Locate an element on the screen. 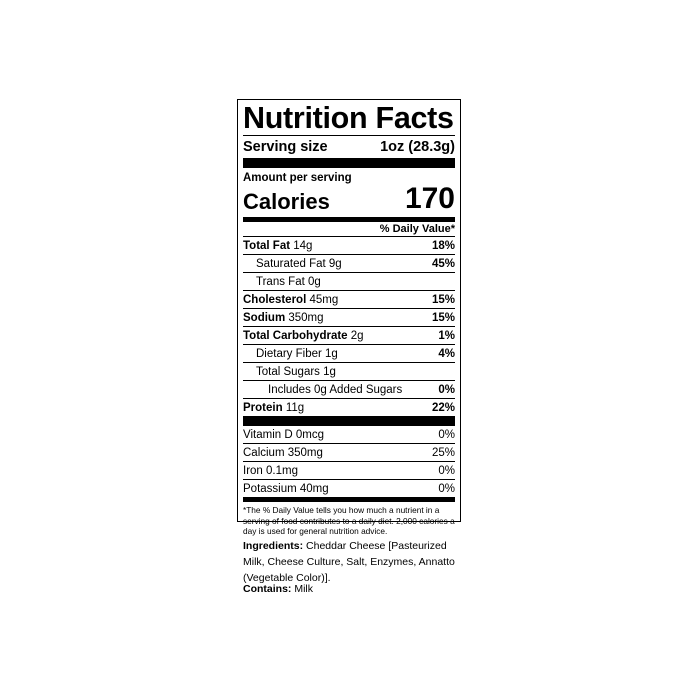 The image size is (700, 700). vitamin-daily-value: 25% is located at coordinates (443, 452).